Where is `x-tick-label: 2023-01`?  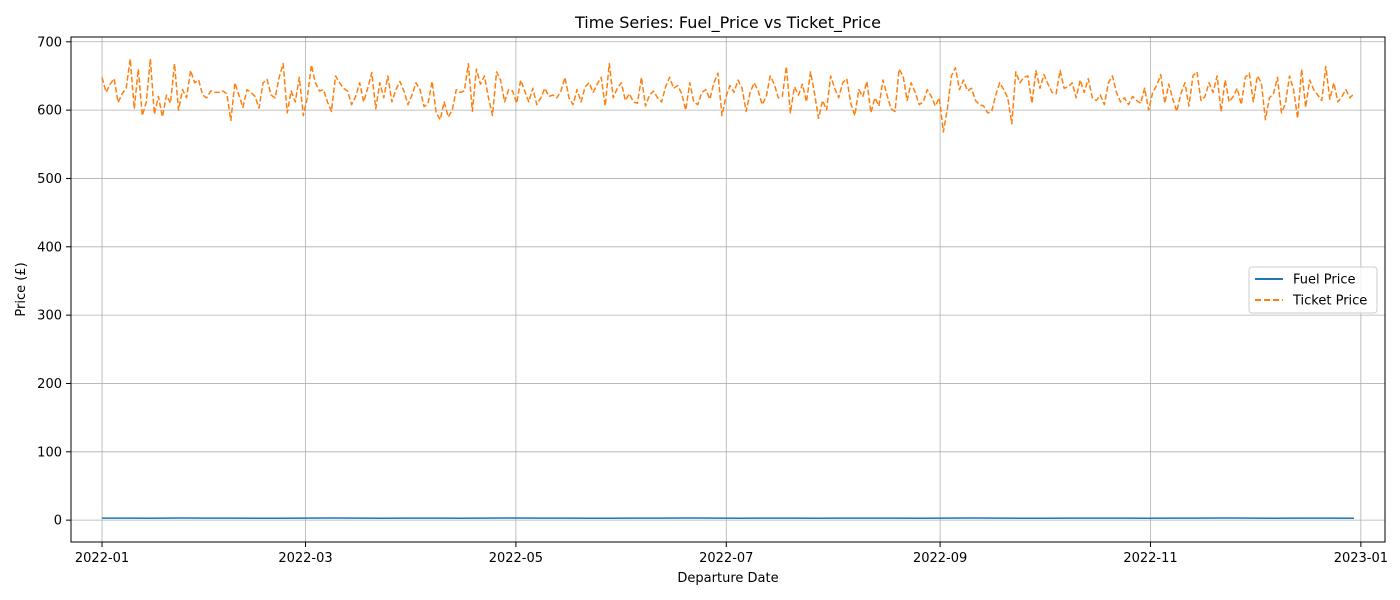 x-tick-label: 2023-01 is located at coordinates (1361, 558).